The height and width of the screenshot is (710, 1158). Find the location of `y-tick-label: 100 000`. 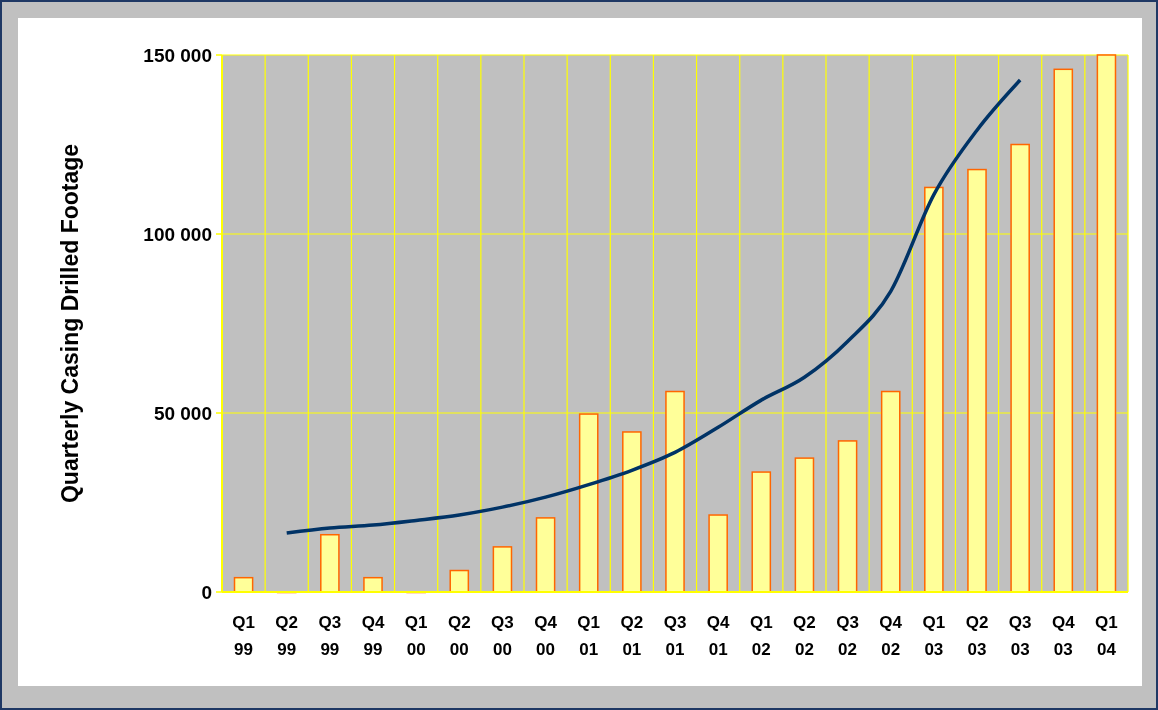

y-tick-label: 100 000 is located at coordinates (177, 234).